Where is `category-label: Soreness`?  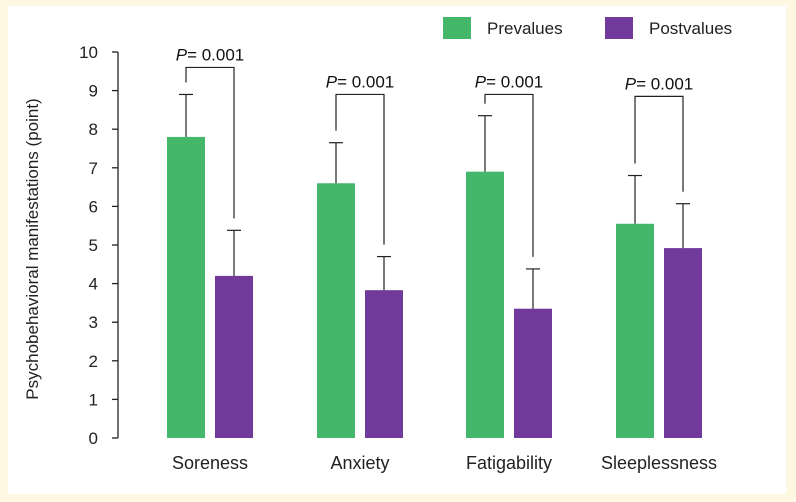
category-label: Soreness is located at coordinates (210, 463).